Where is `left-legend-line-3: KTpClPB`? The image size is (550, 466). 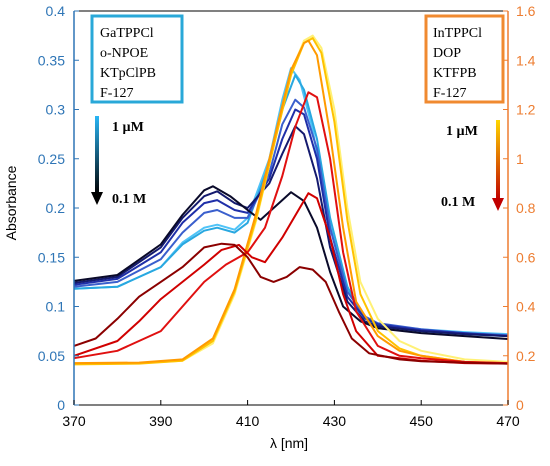
left-legend-line-3: KTpClPB is located at coordinates (128, 73).